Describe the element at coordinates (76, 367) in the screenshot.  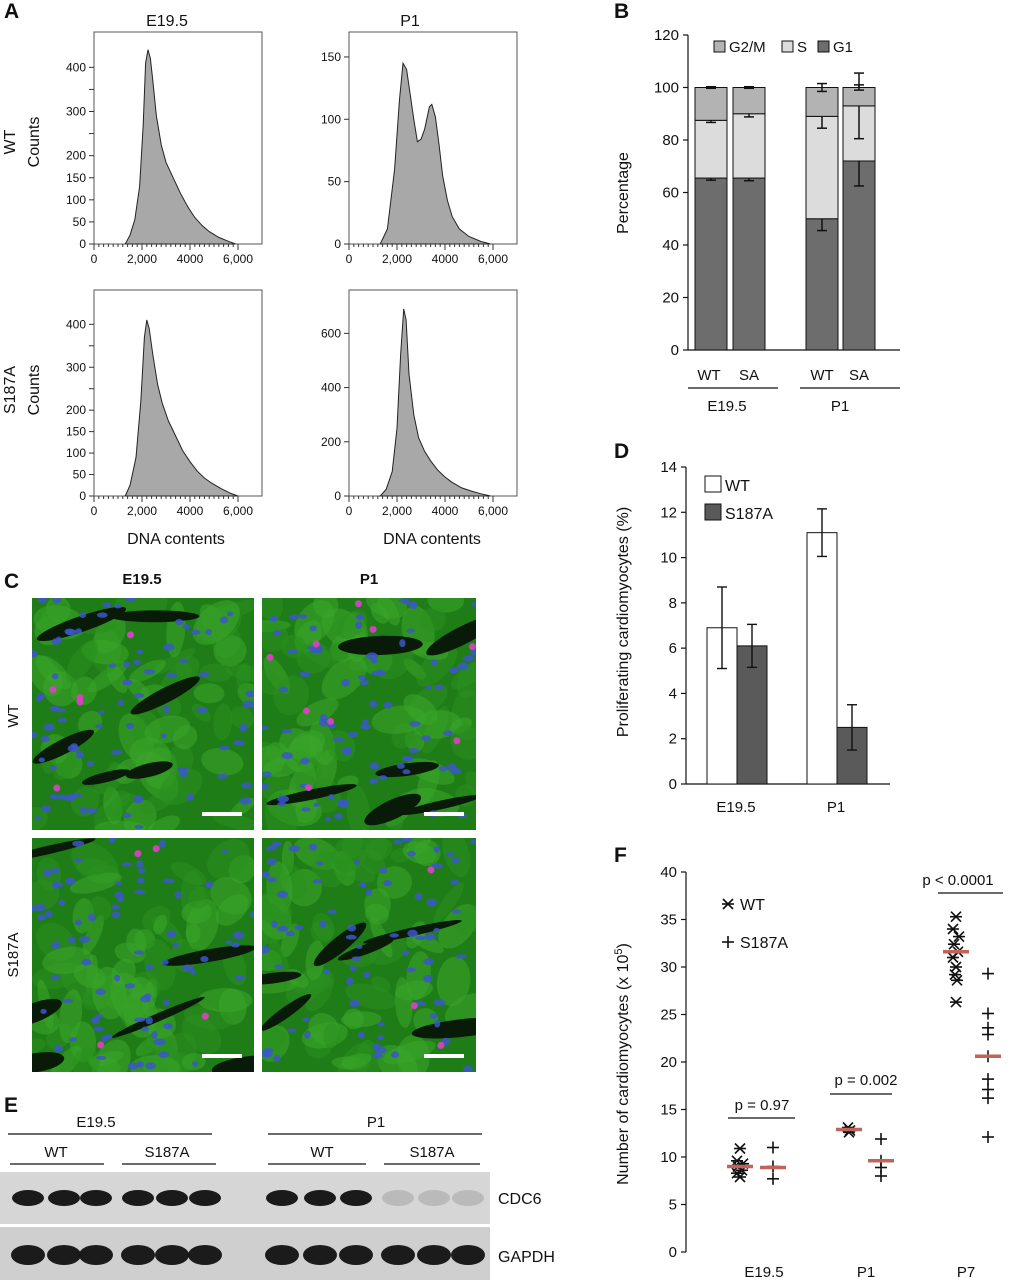
I see `y-tick-label: 300` at that location.